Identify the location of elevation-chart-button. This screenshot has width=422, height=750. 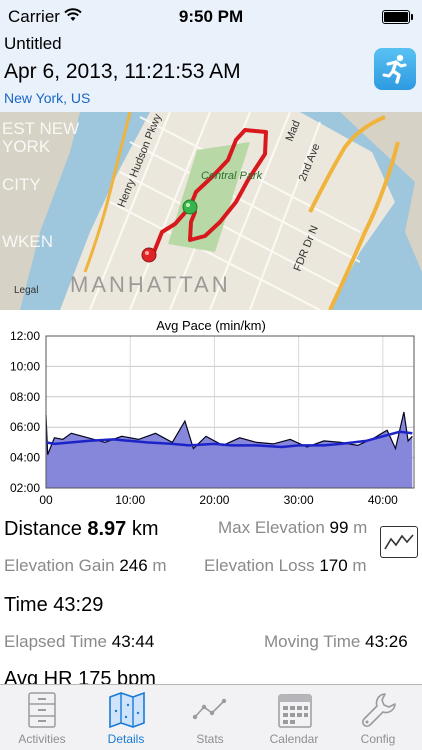
(399, 542).